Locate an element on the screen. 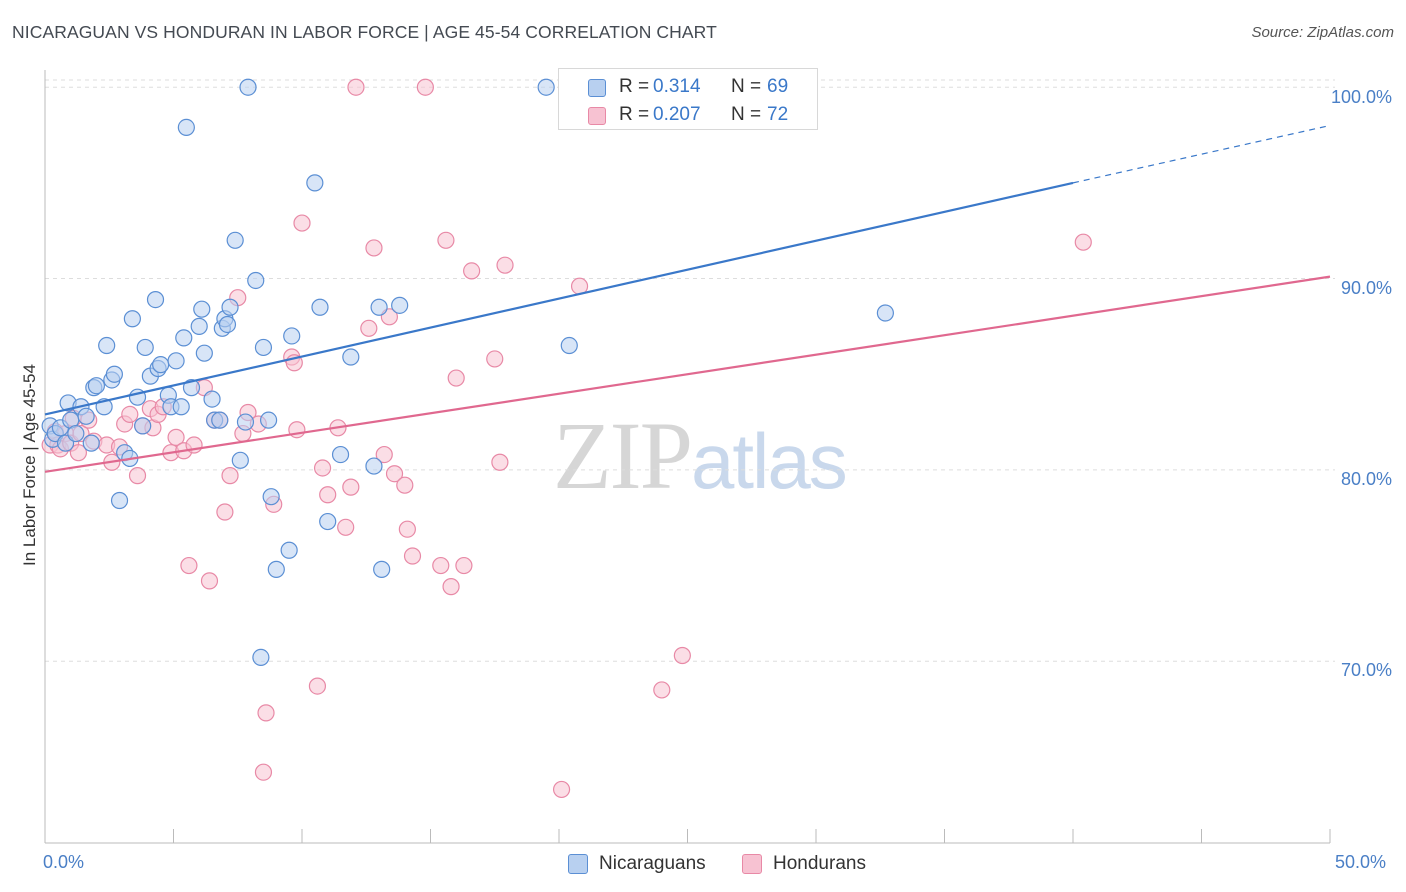  nicaraguans-swatch is located at coordinates (597, 88).